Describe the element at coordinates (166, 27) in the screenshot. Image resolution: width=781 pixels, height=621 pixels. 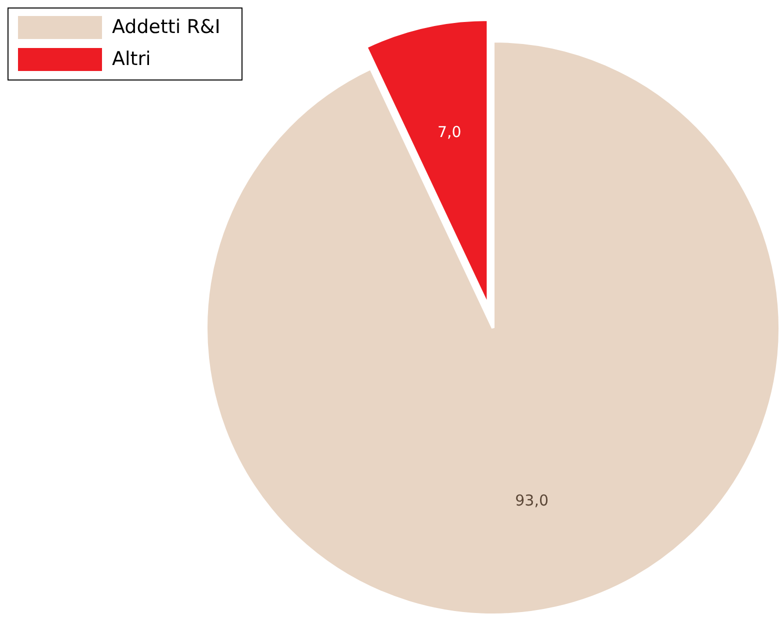
I see `slice-label: Addetti R&I` at that location.